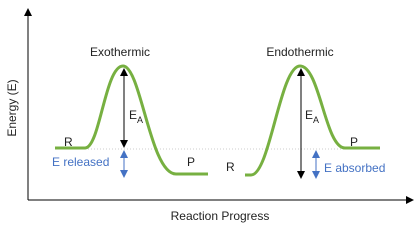 This screenshot has width=420, height=240. What do you see at coordinates (80, 162) in the screenshot?
I see `energy-change-label: E released` at bounding box center [80, 162].